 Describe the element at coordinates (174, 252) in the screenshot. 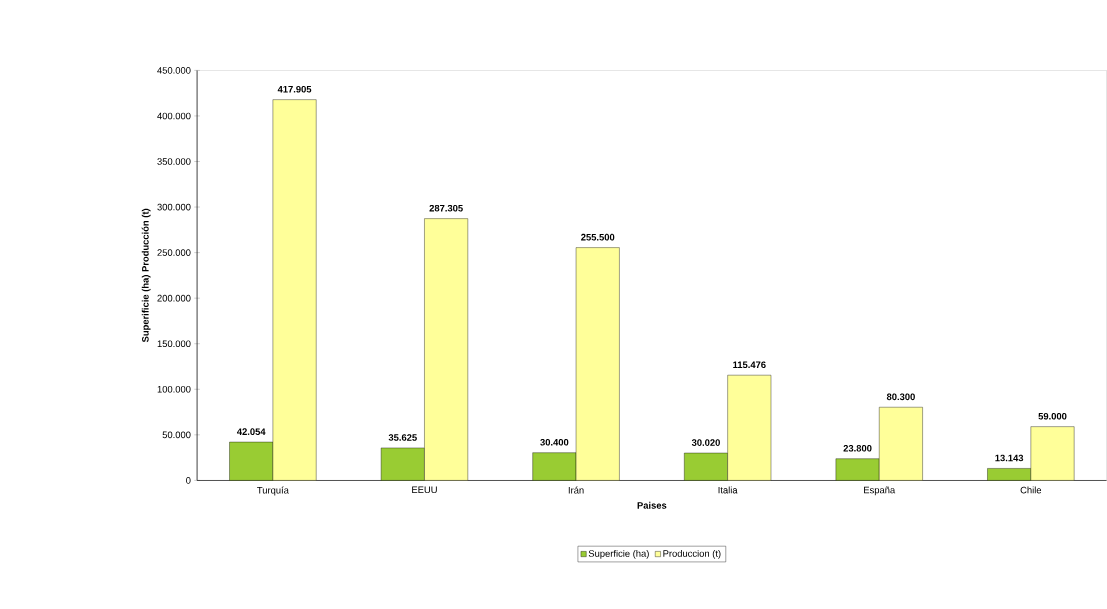

I see `y-tick-label: 250.000` at that location.